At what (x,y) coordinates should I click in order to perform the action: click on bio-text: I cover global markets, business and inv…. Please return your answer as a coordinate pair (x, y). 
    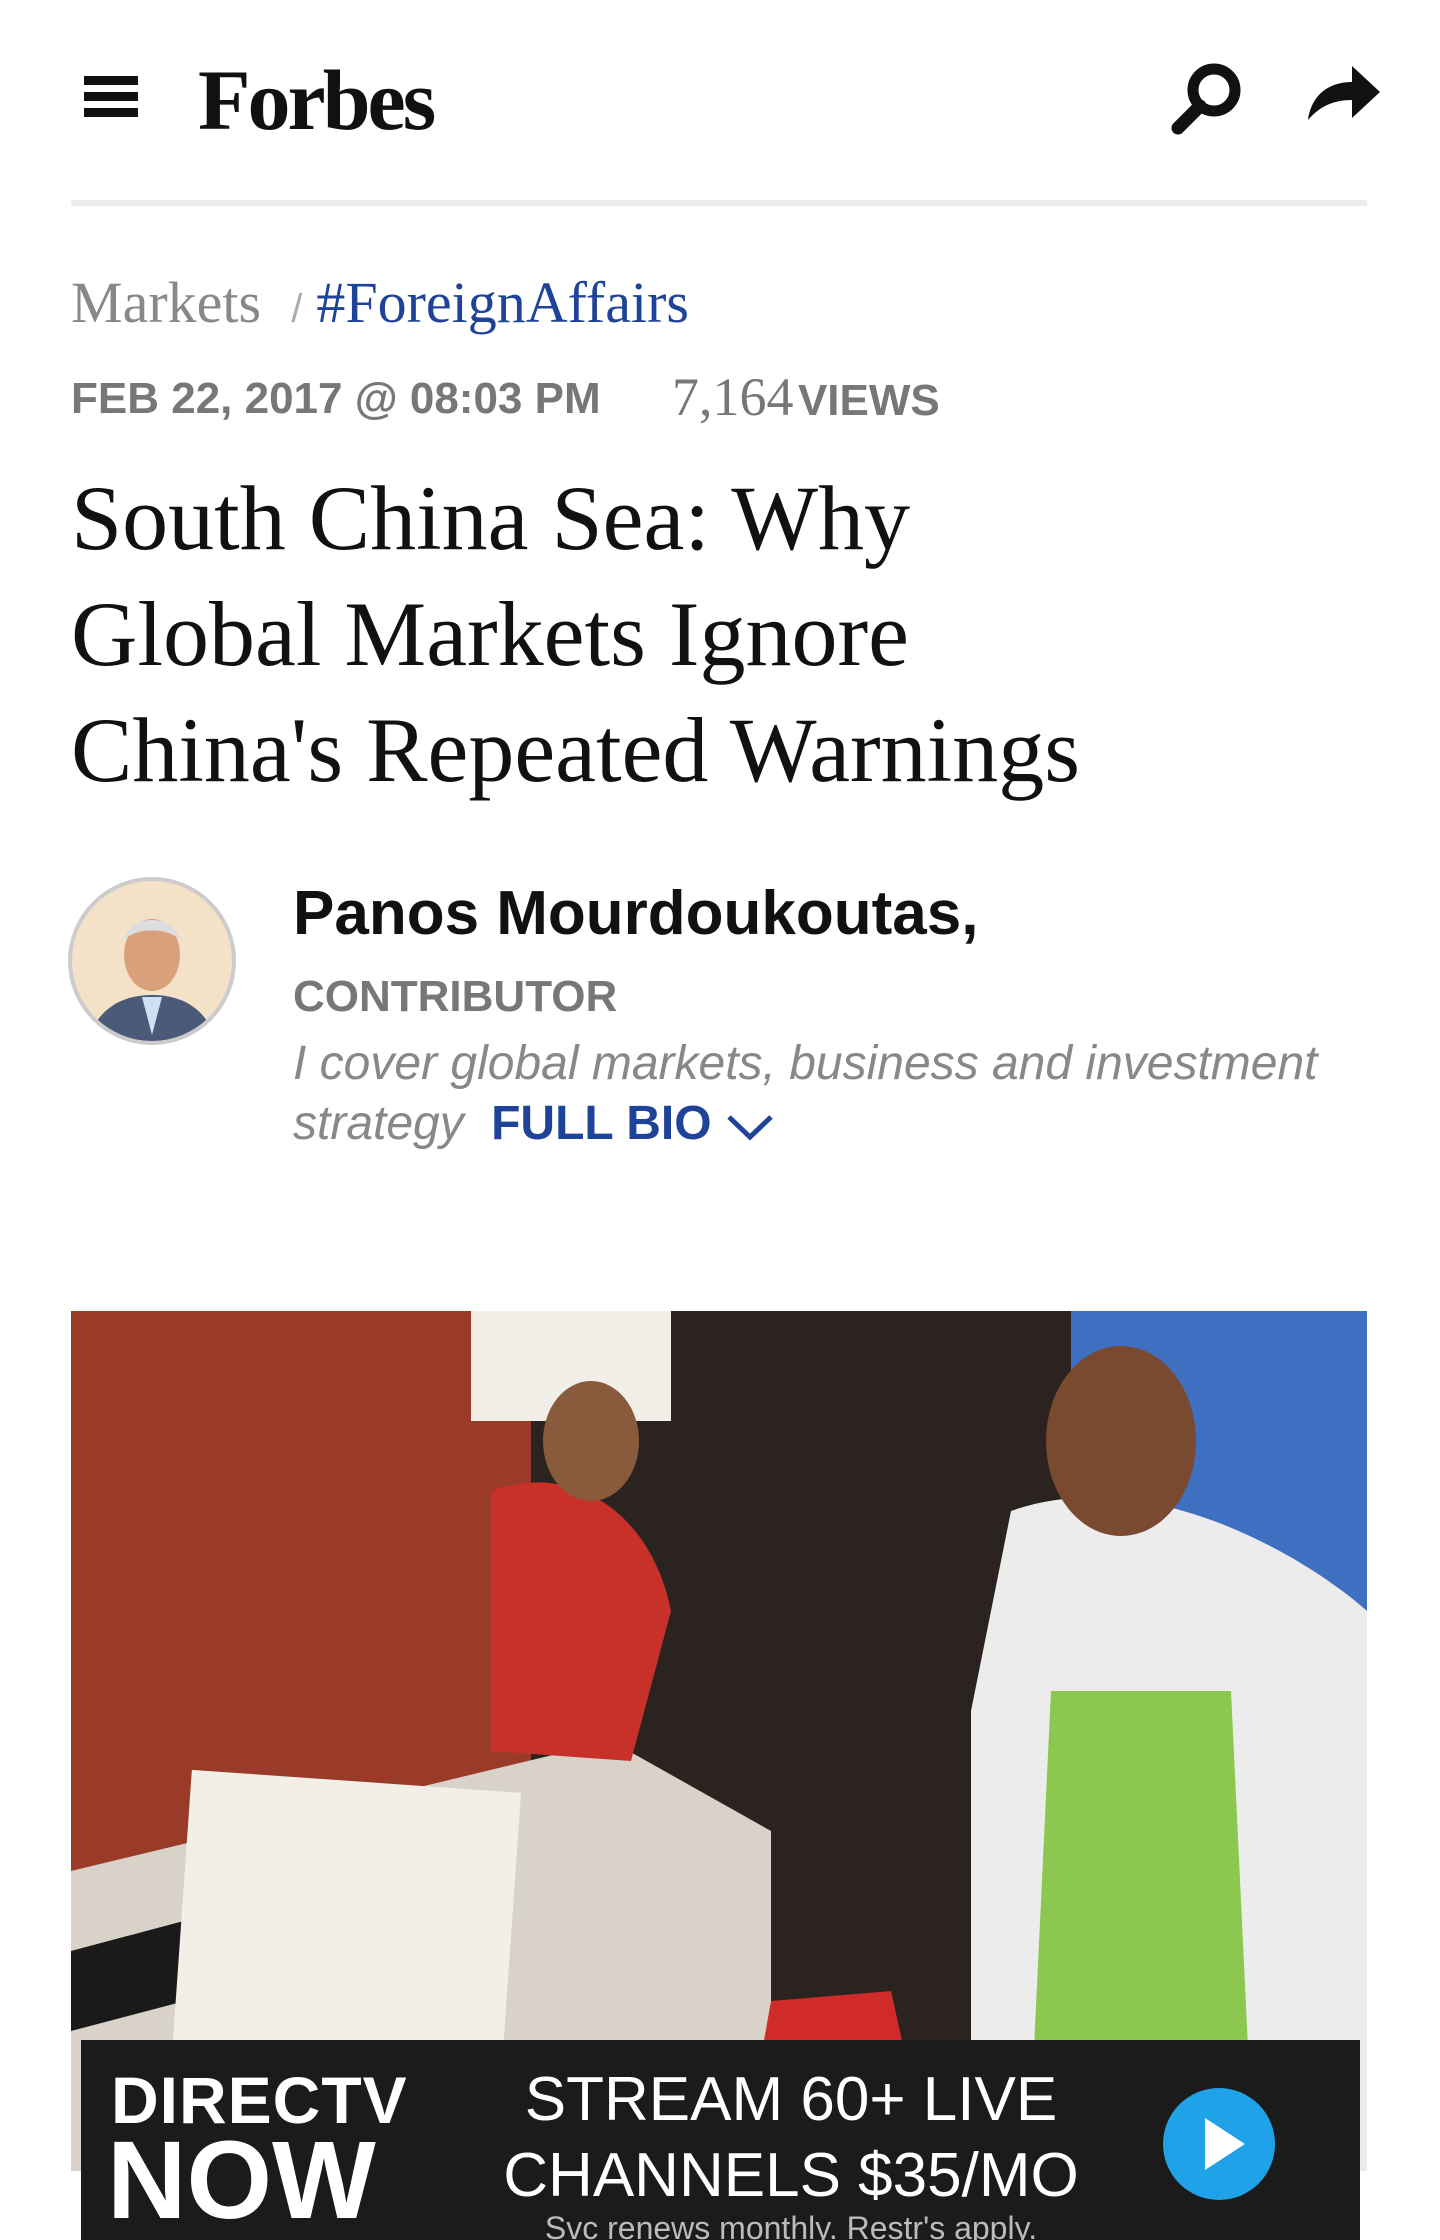
    Looking at the image, I should click on (805, 1093).